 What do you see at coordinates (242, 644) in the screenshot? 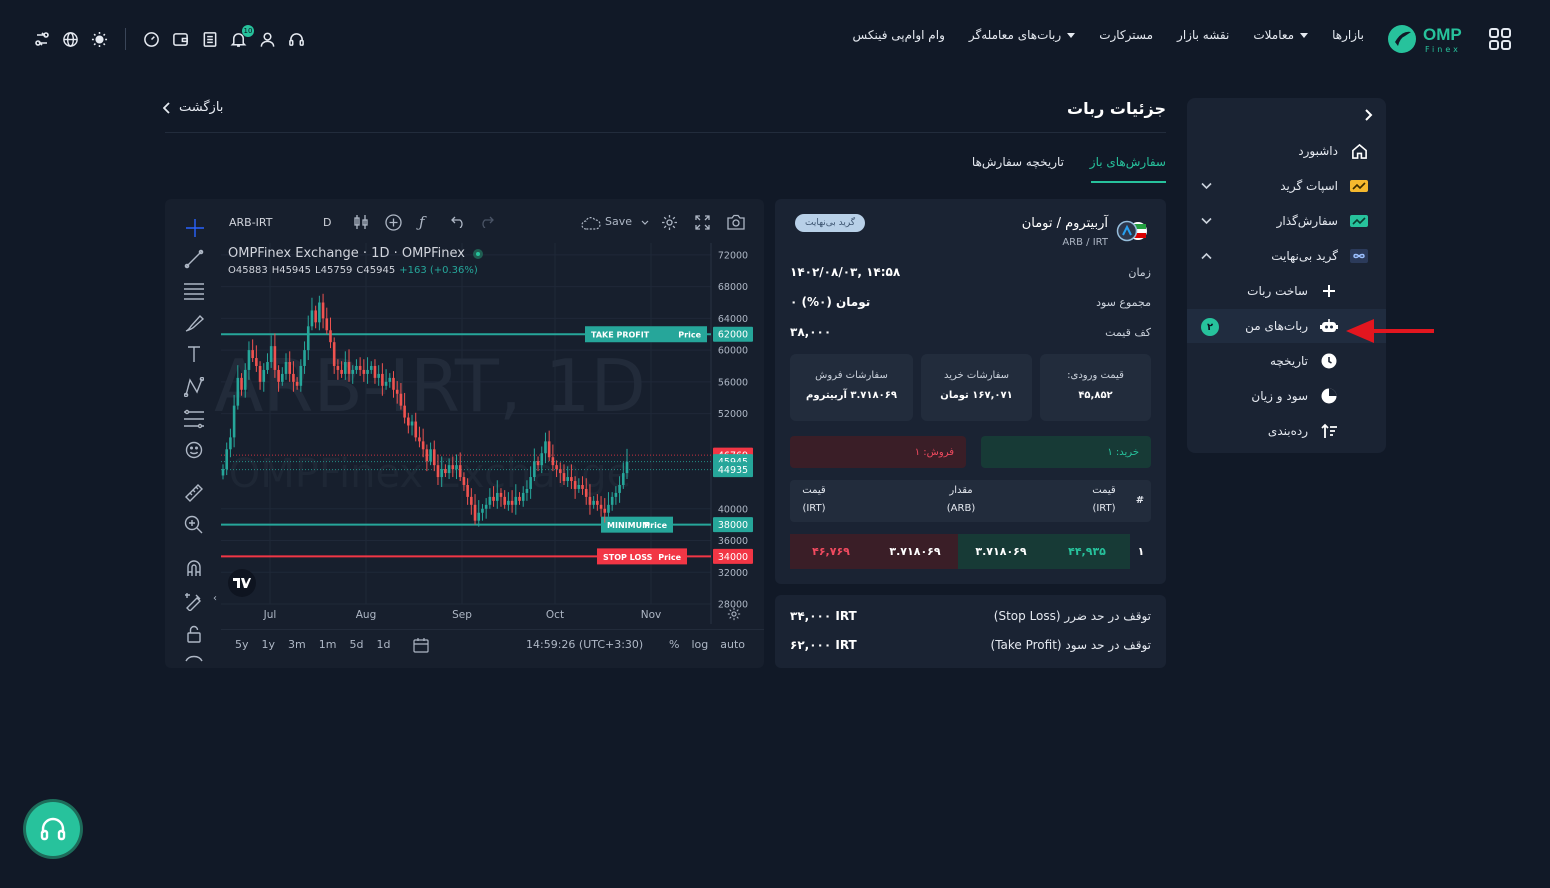
I see `range-button-5y: 5y` at bounding box center [242, 644].